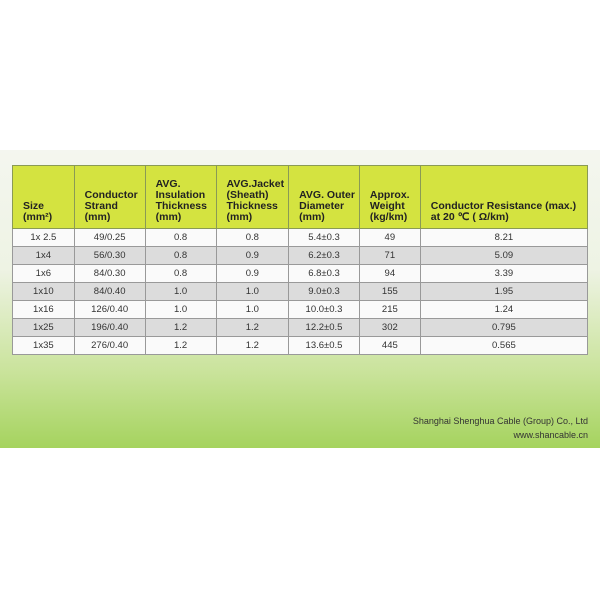  I want to click on table-cell: 1x 2.5, so click(43, 237).